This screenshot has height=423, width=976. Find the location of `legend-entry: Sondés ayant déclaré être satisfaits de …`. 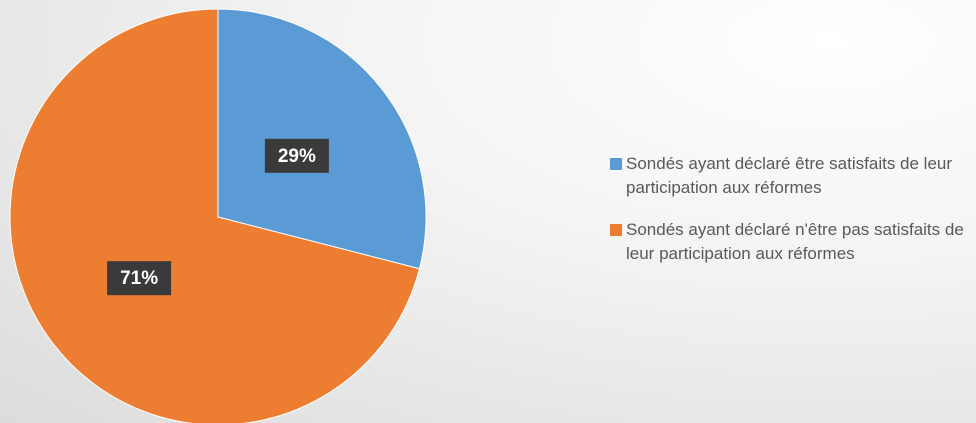

legend-entry: Sondés ayant déclaré être satisfaits de … is located at coordinates (790, 176).